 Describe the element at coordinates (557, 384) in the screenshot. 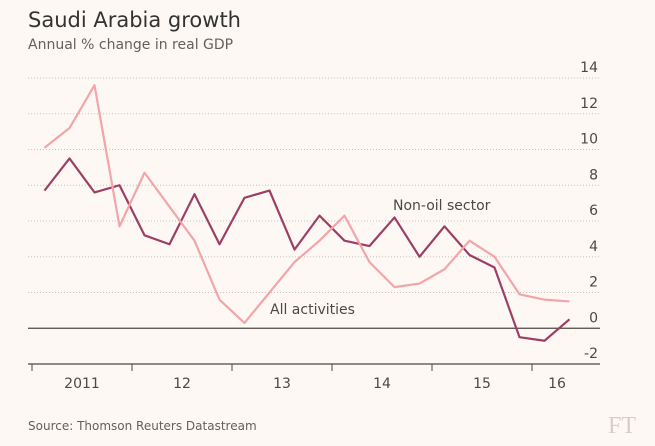

I see `x-tick-label: 16` at that location.